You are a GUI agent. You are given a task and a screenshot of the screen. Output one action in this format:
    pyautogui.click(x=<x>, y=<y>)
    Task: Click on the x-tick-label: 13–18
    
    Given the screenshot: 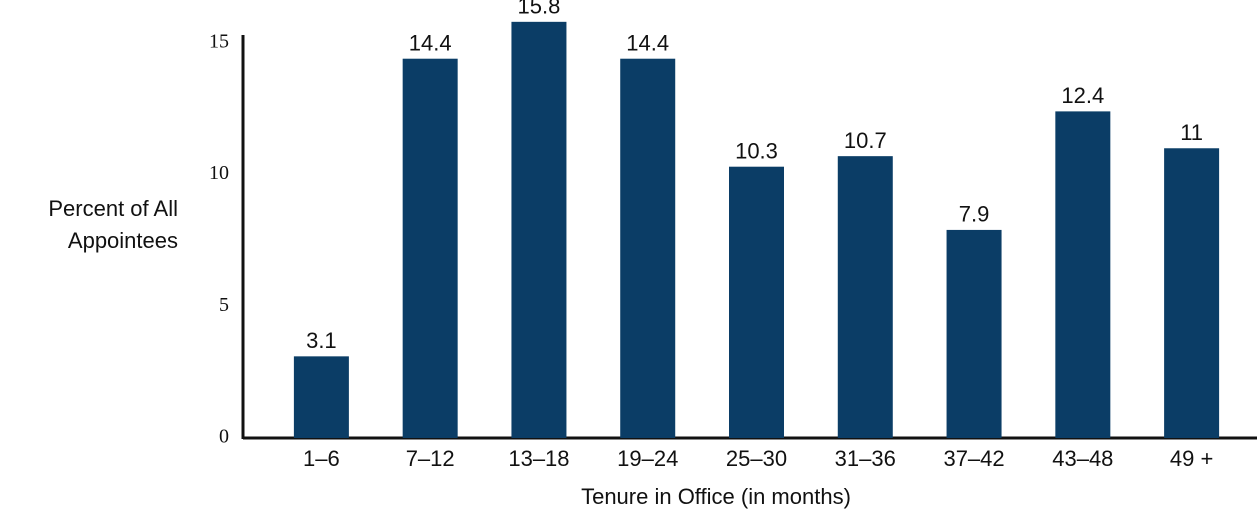 What is the action you would take?
    pyautogui.click(x=538, y=458)
    